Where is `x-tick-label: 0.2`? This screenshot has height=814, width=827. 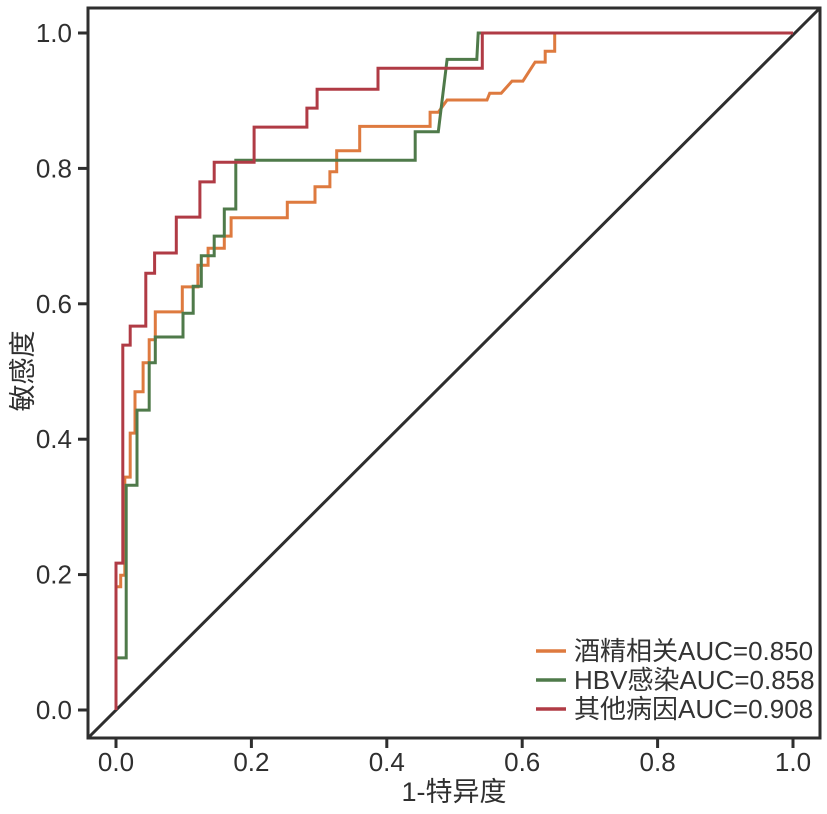 x-tick-label: 0.2 is located at coordinates (251, 762).